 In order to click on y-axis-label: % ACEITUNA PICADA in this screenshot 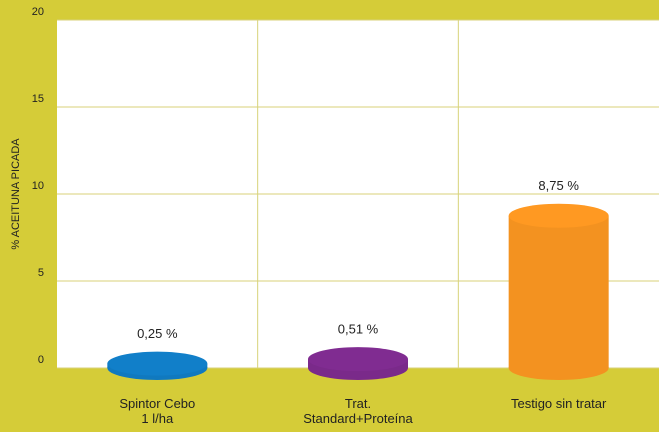, I will do `click(16, 194)`.